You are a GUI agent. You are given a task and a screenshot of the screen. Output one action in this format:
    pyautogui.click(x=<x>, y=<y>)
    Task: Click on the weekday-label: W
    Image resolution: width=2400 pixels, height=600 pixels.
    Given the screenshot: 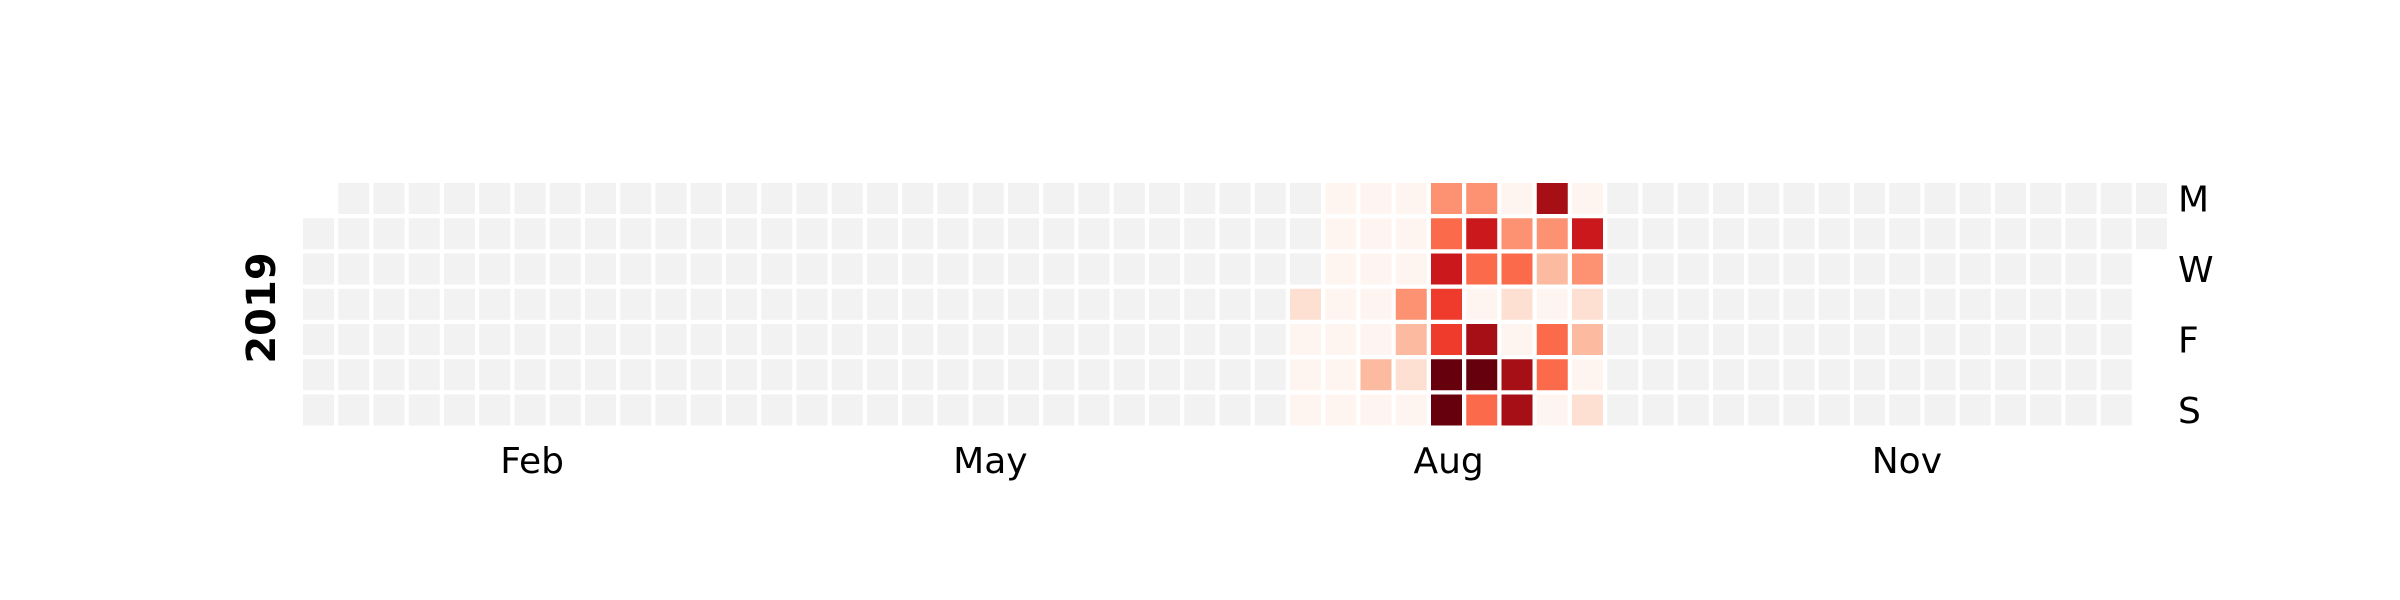 What is the action you would take?
    pyautogui.click(x=2196, y=270)
    